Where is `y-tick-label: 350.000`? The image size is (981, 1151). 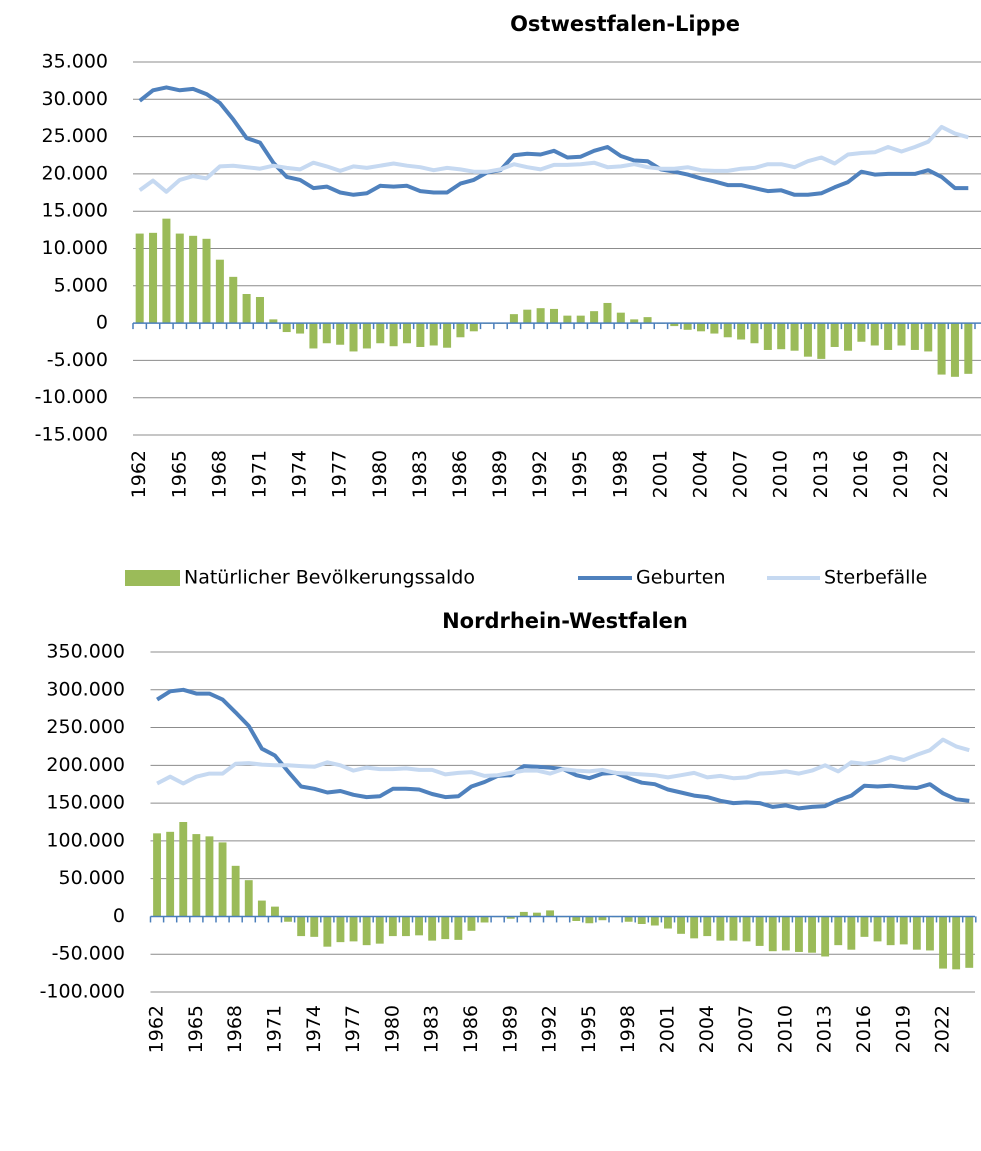
y-tick-label: 350.000 is located at coordinates (85, 652).